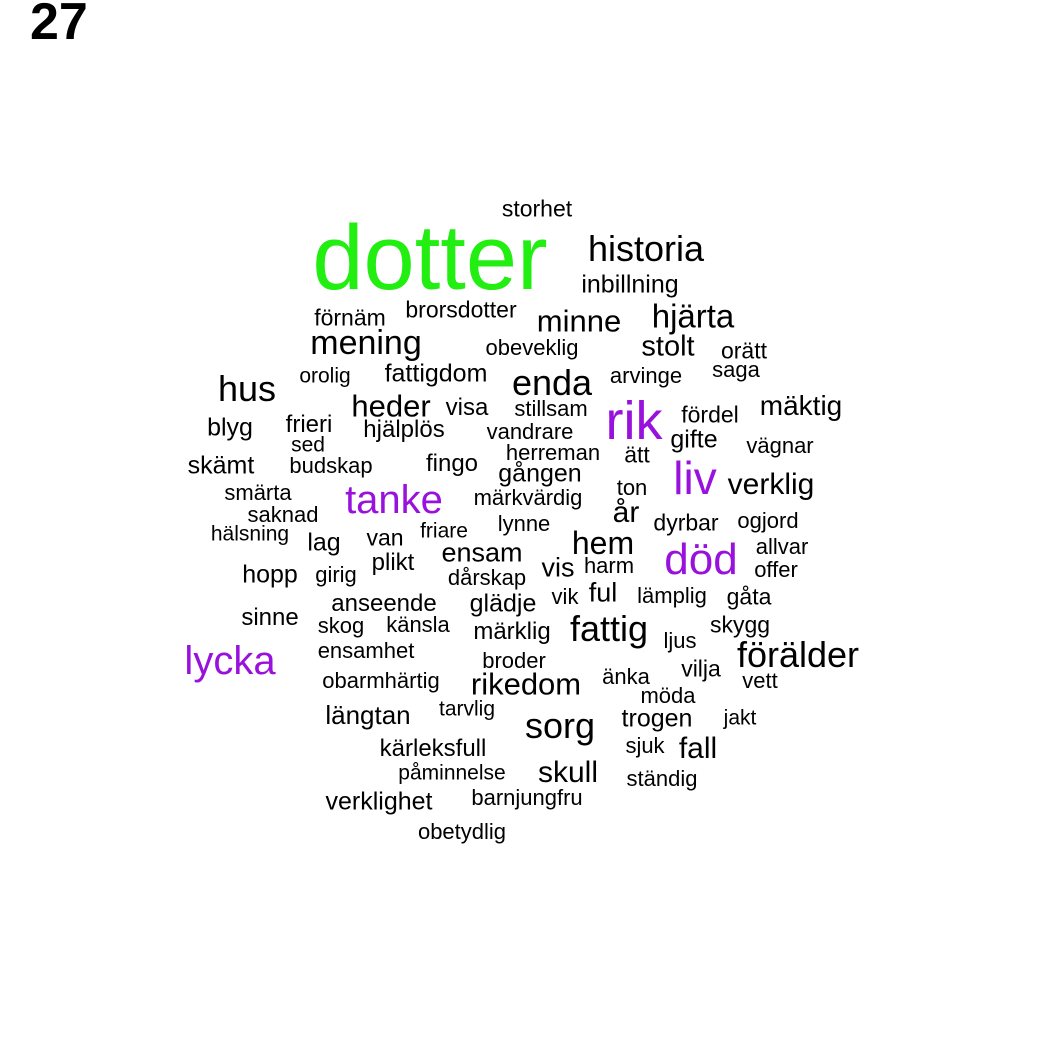 Image resolution: width=1050 pixels, height=1050 pixels. Describe the element at coordinates (540, 473) in the screenshot. I see `word-gangen: gången` at that location.